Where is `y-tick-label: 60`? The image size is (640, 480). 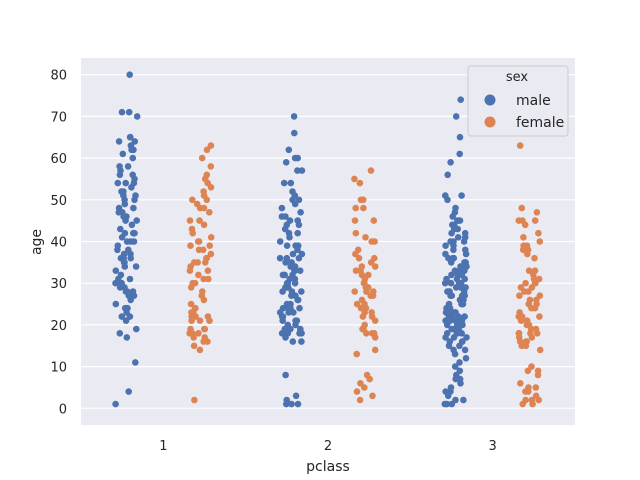
y-tick-label: 60 is located at coordinates (58, 159).